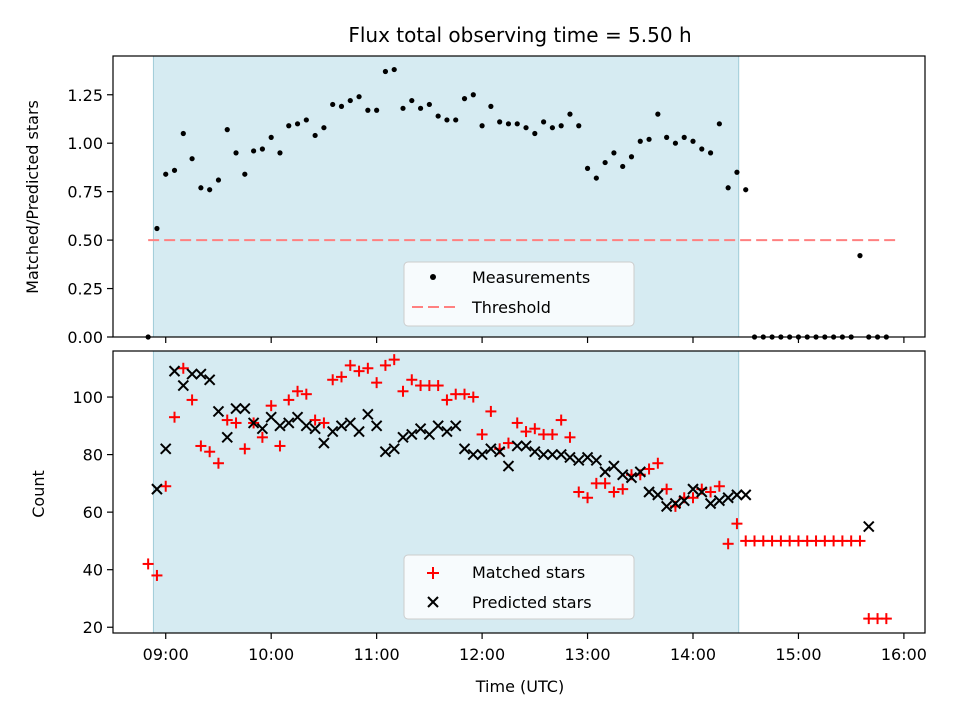  Describe the element at coordinates (85, 95) in the screenshot. I see `y-tick-label: 1.25` at that location.